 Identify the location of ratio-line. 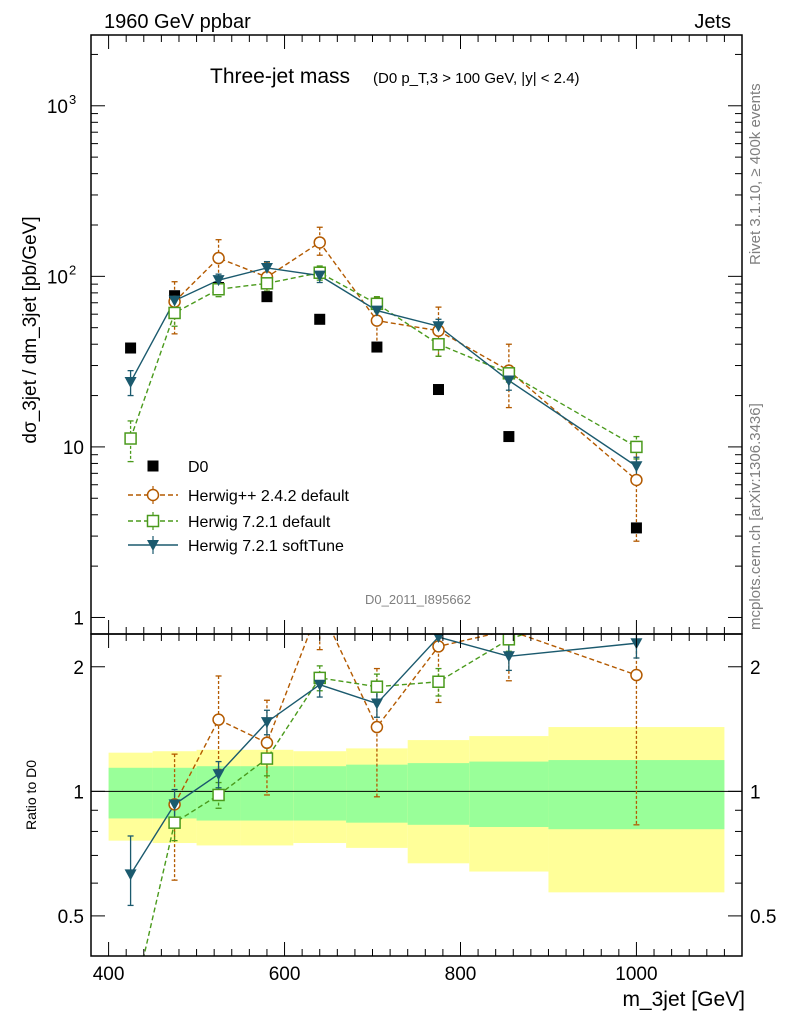
(405, 719).